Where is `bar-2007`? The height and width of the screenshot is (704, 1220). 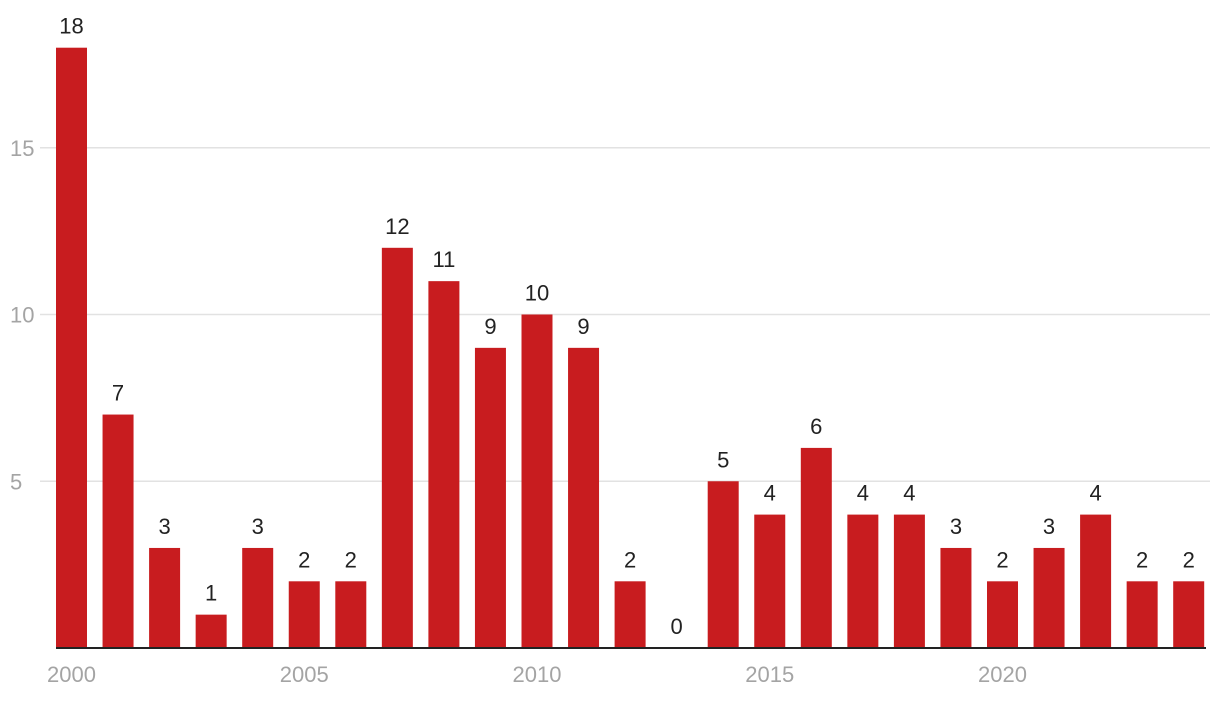
bar-2007 is located at coordinates (397, 448).